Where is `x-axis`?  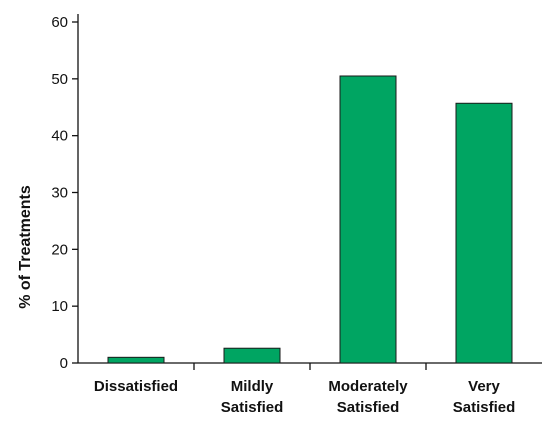 x-axis is located at coordinates (310, 366).